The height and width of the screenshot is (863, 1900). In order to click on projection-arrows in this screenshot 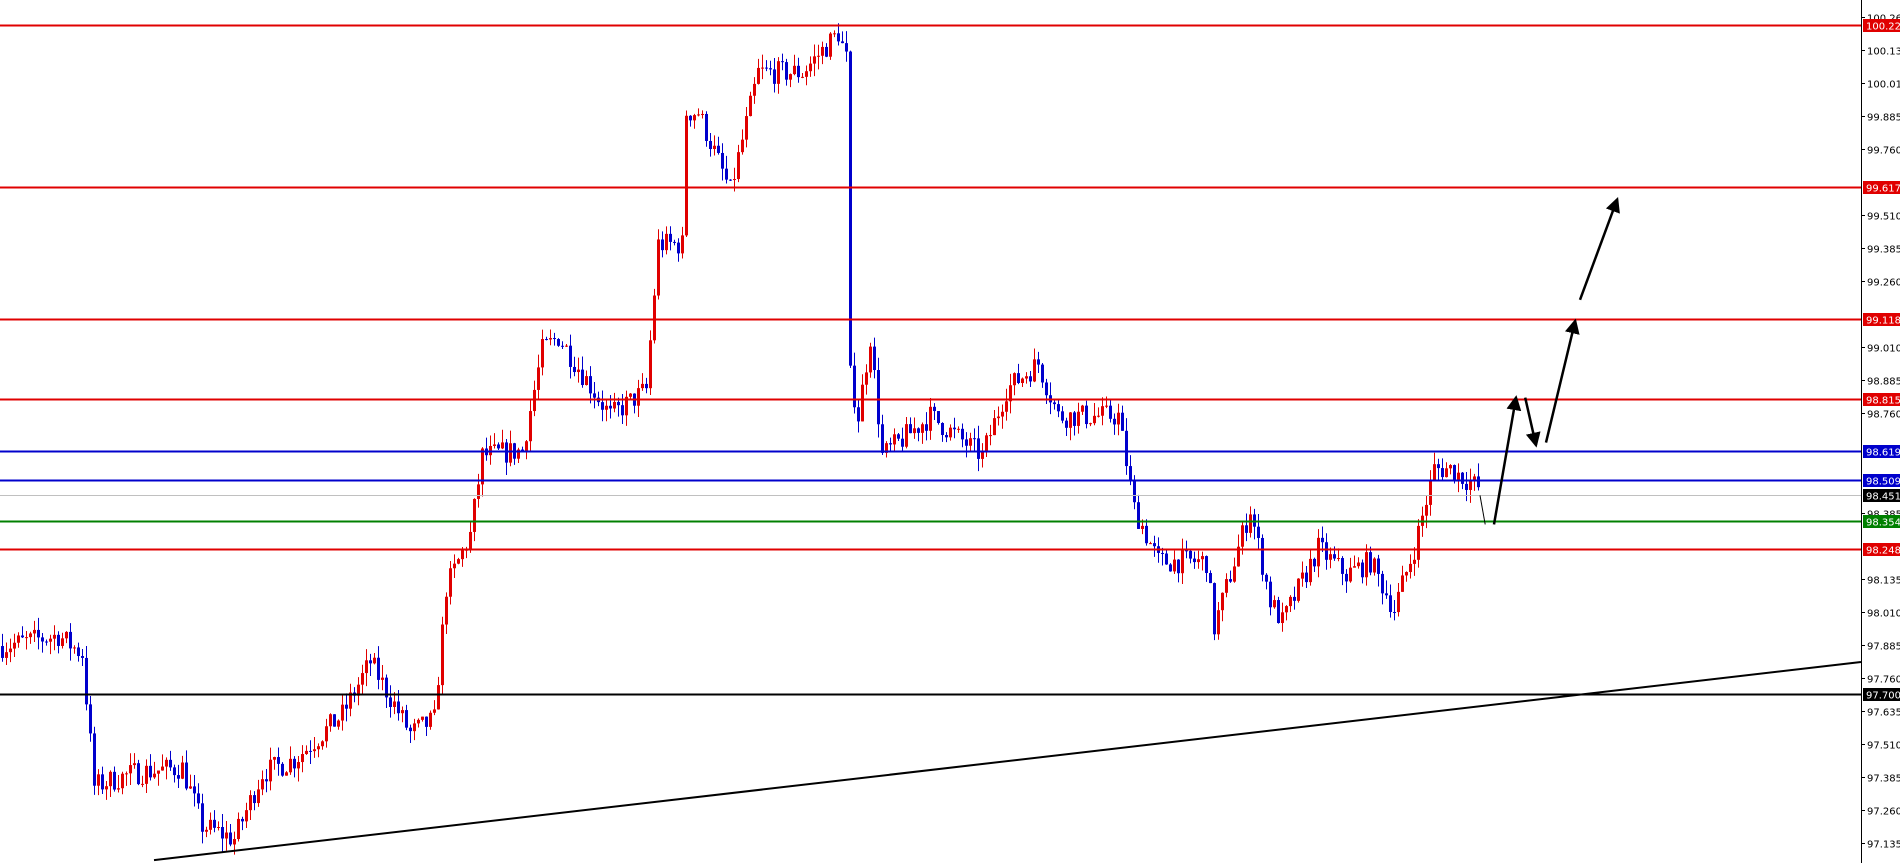, I will do `click(1549, 361)`.